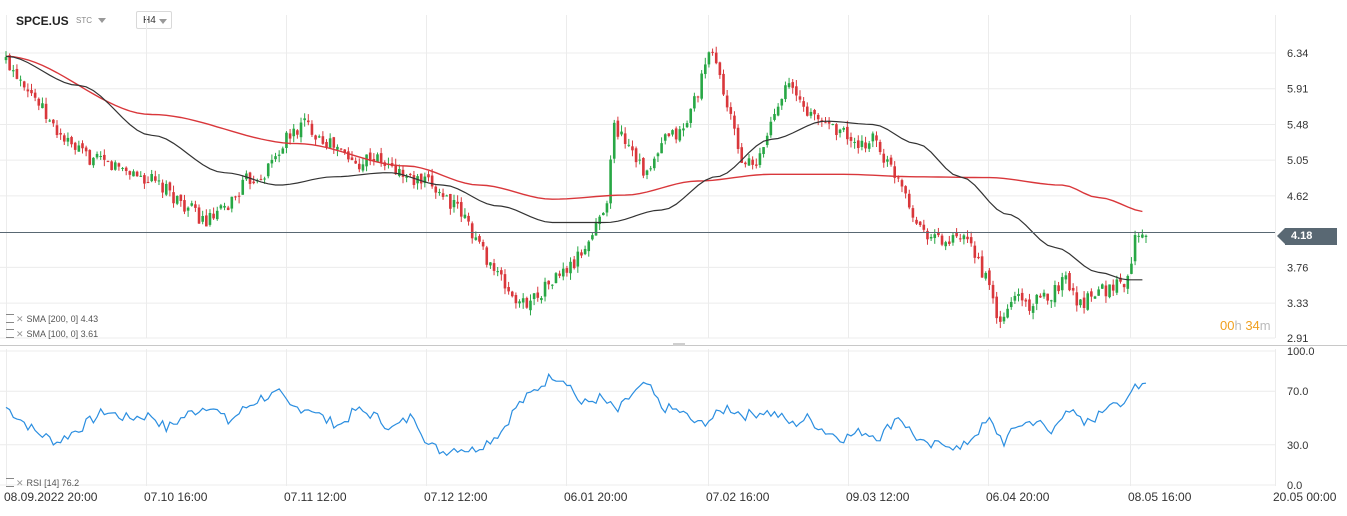 This screenshot has height=516, width=1347. Describe the element at coordinates (1301, 352) in the screenshot. I see `rsi-tick-label: 100.0` at that location.